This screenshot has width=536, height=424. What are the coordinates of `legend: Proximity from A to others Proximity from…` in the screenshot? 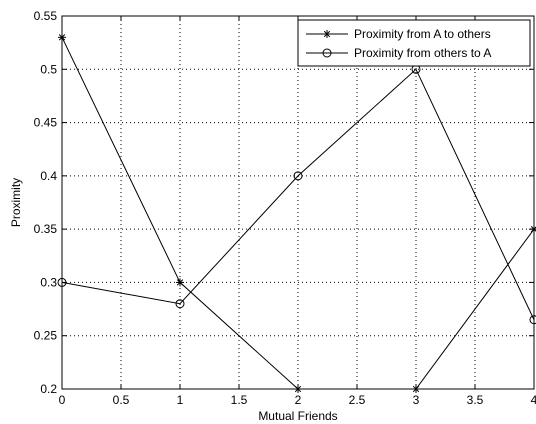 It's located at (414, 43).